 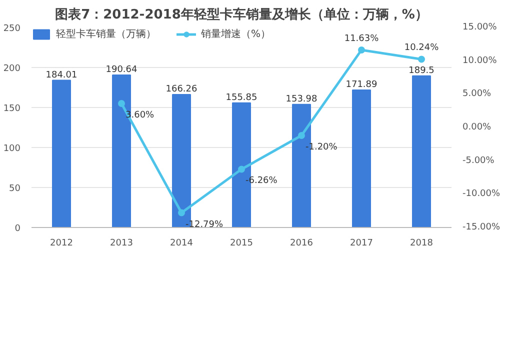 What do you see at coordinates (12, 29) in the screenshot?
I see `y-tick-label: 250` at bounding box center [12, 29].